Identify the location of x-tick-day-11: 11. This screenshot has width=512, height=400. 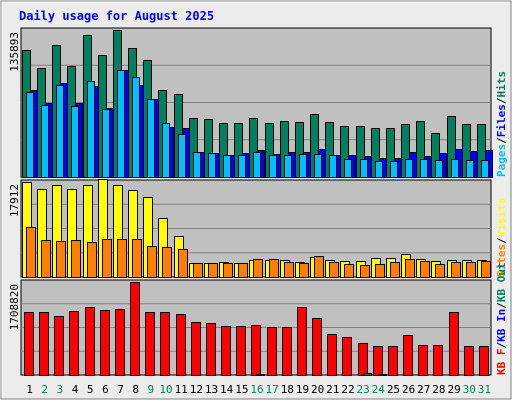
(181, 389).